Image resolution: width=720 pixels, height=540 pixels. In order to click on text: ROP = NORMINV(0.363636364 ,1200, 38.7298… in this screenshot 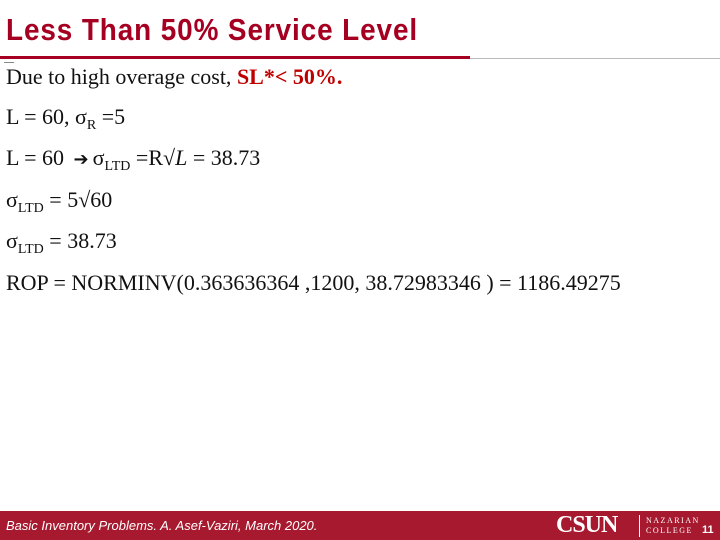, I will do `click(313, 282)`.